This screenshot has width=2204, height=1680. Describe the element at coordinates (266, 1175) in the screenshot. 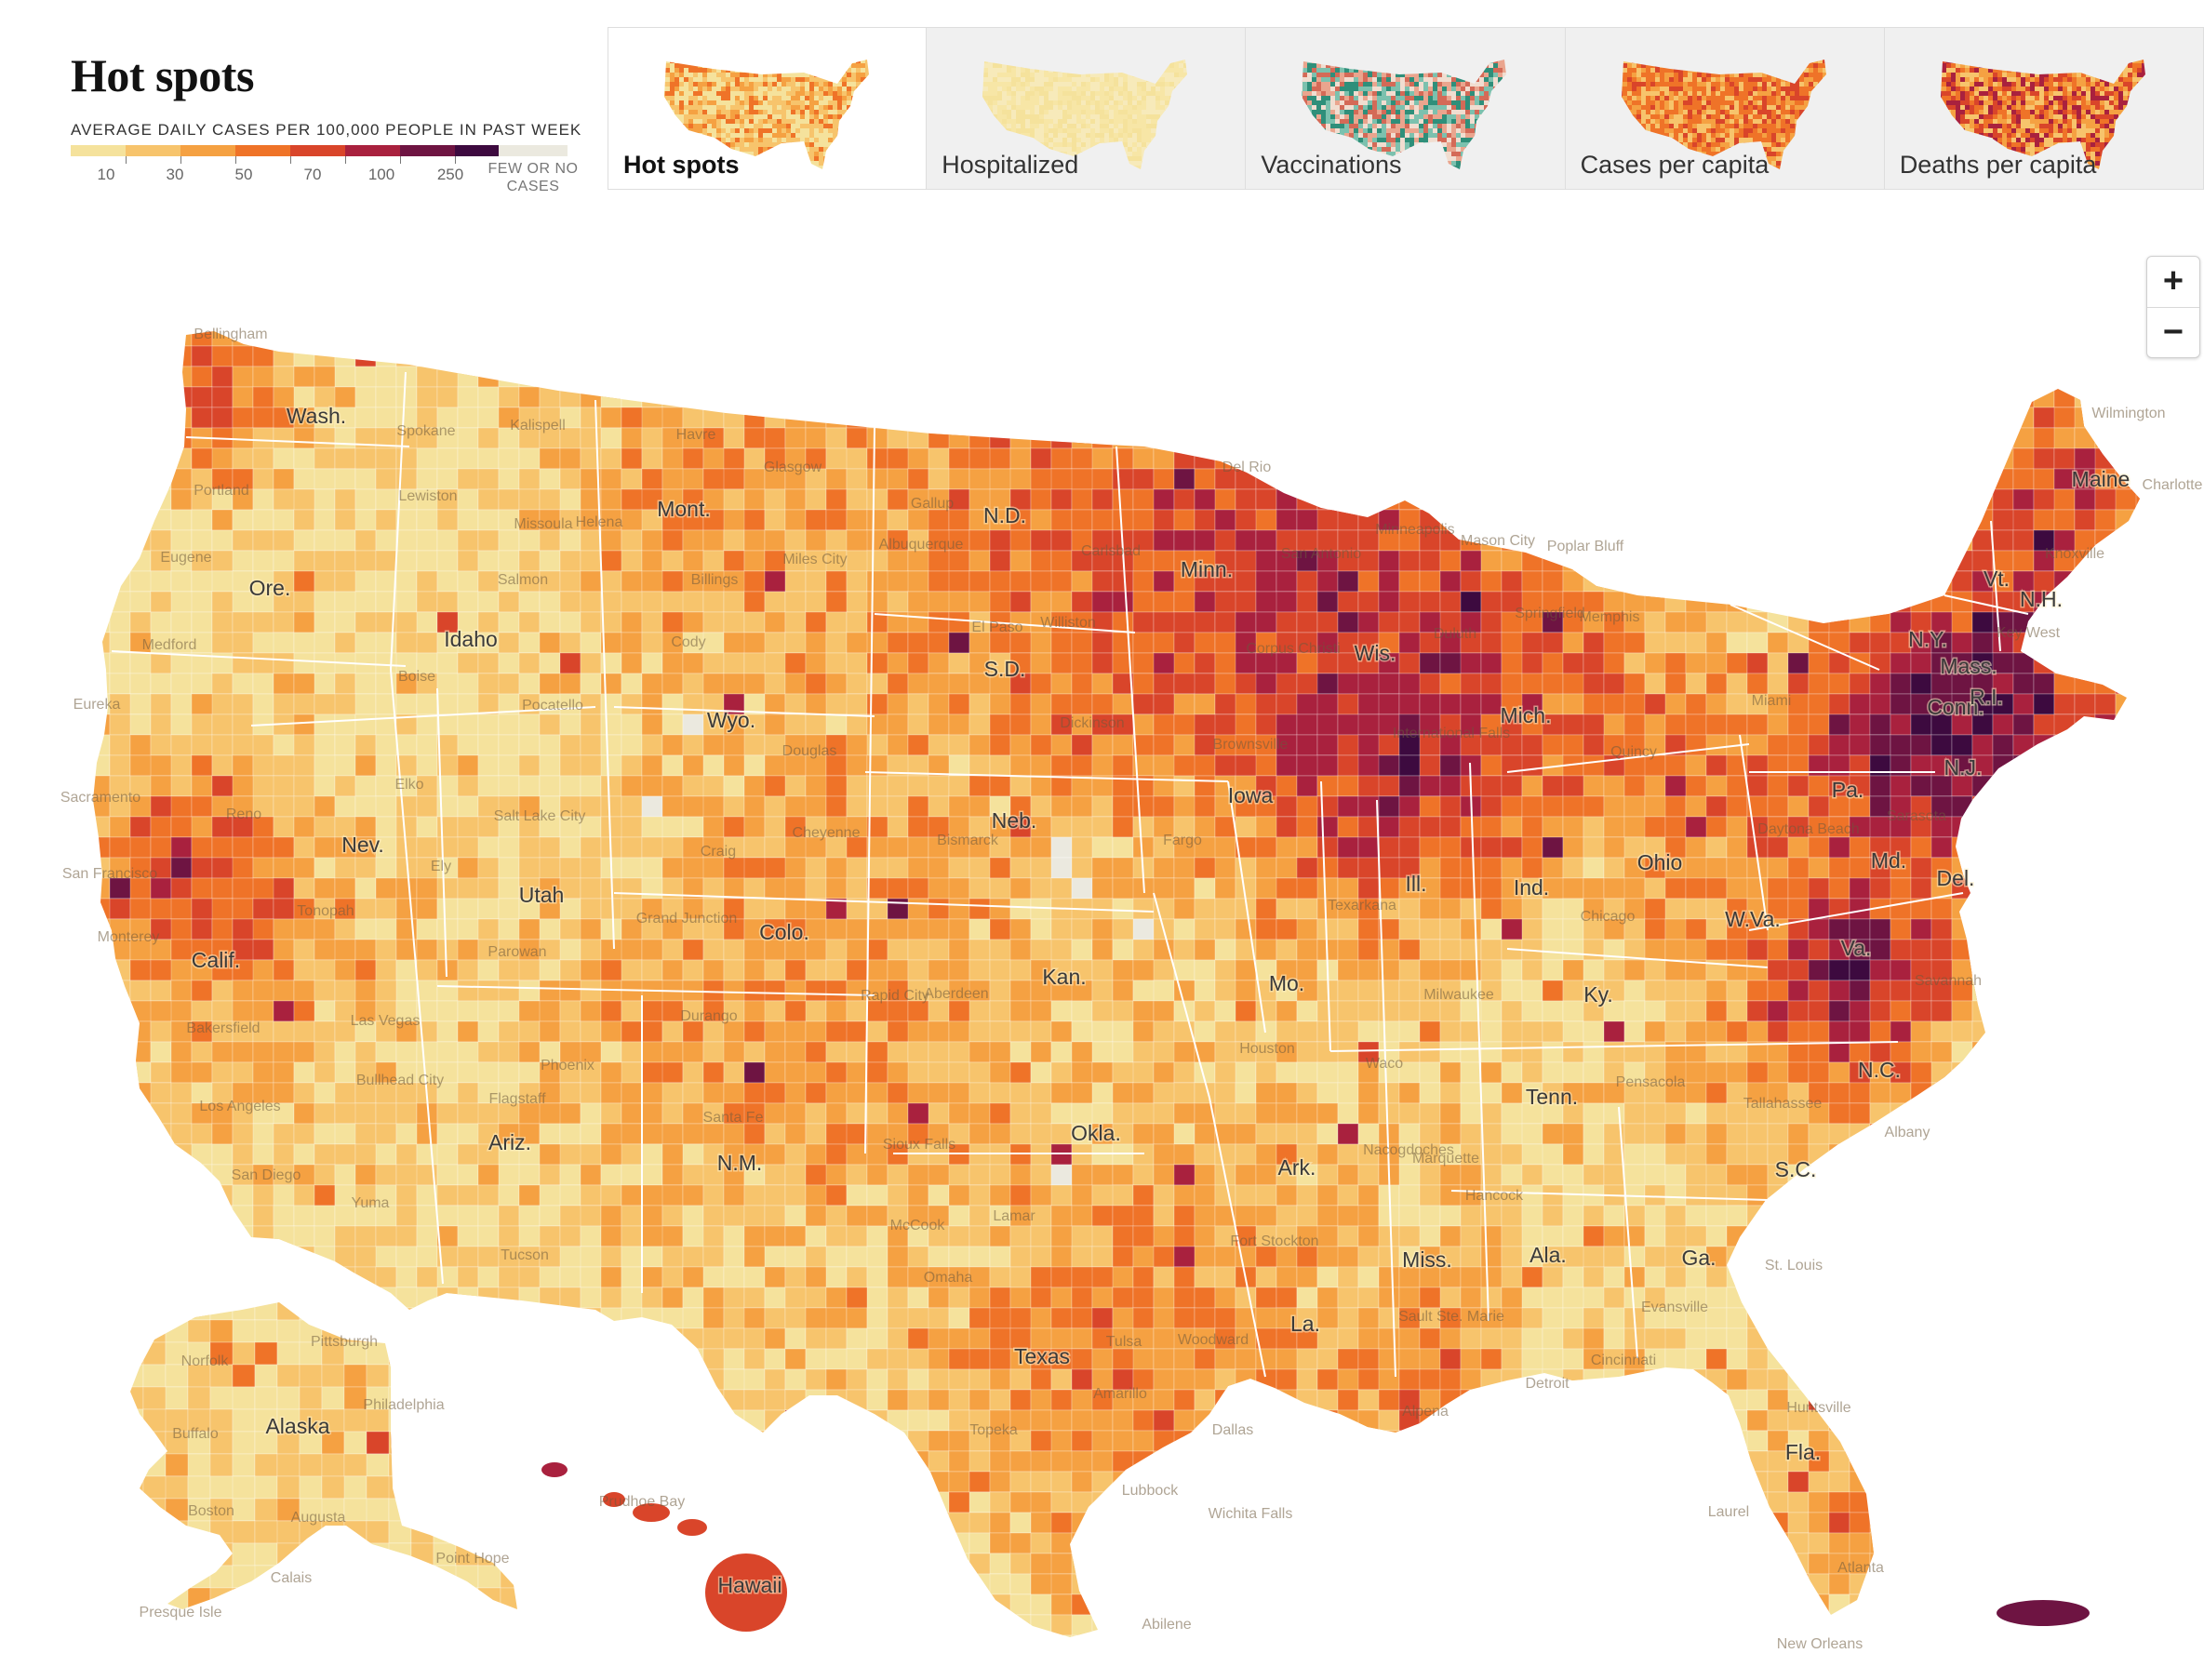

I see `city-label: San Diego` at that location.